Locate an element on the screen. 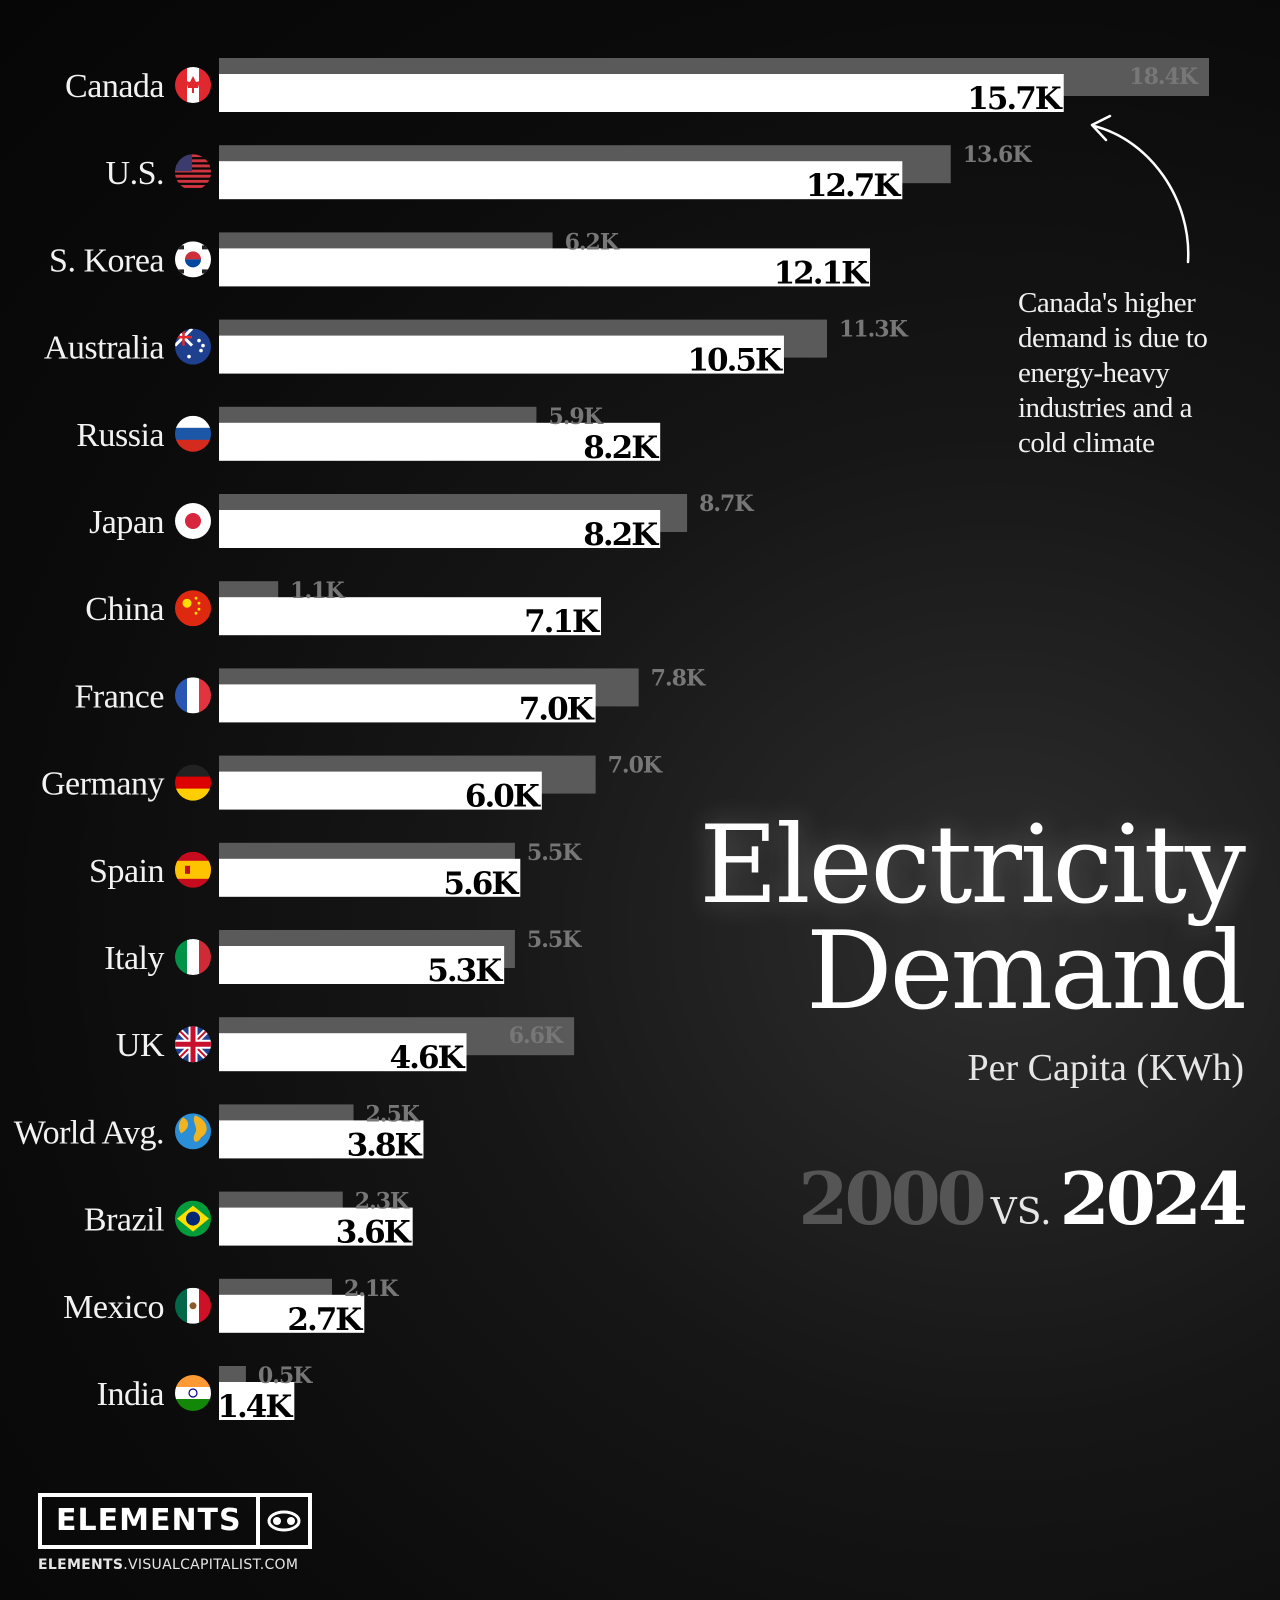 This screenshot has height=1600, width=1280. brazil-flag-icon is located at coordinates (193, 1218).